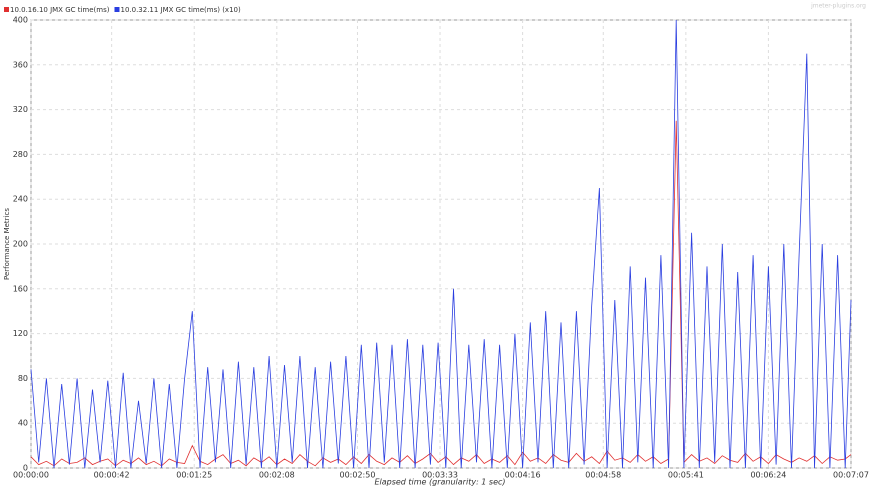 Image resolution: width=875 pixels, height=490 pixels. I want to click on y-tick-label: 280, so click(20, 154).